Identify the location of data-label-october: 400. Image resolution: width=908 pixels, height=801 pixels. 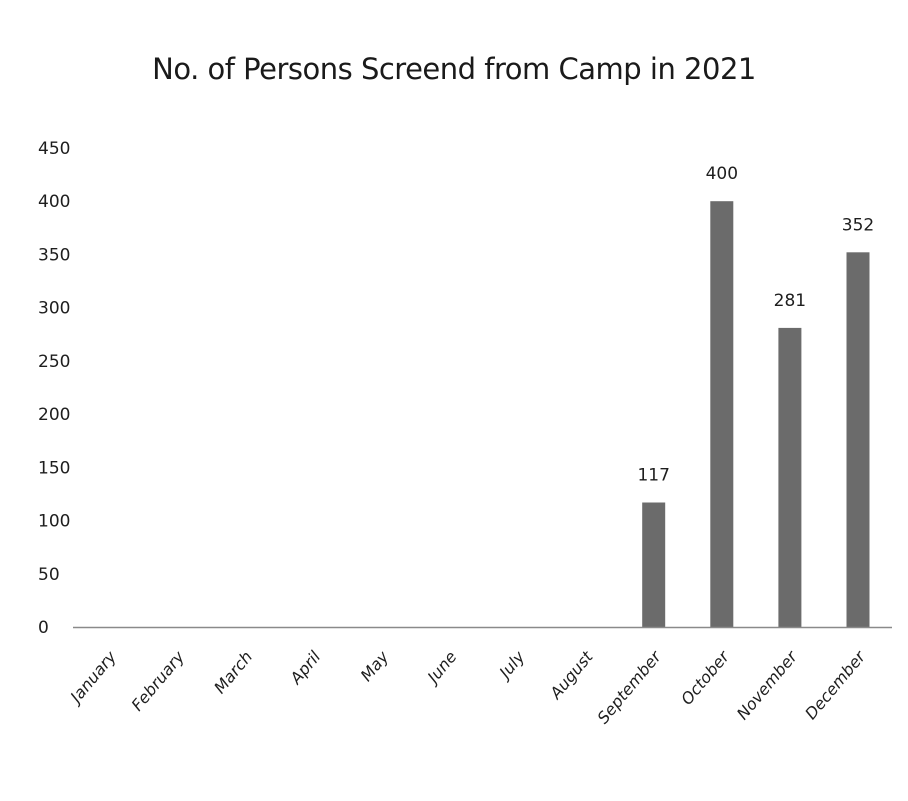
(722, 174).